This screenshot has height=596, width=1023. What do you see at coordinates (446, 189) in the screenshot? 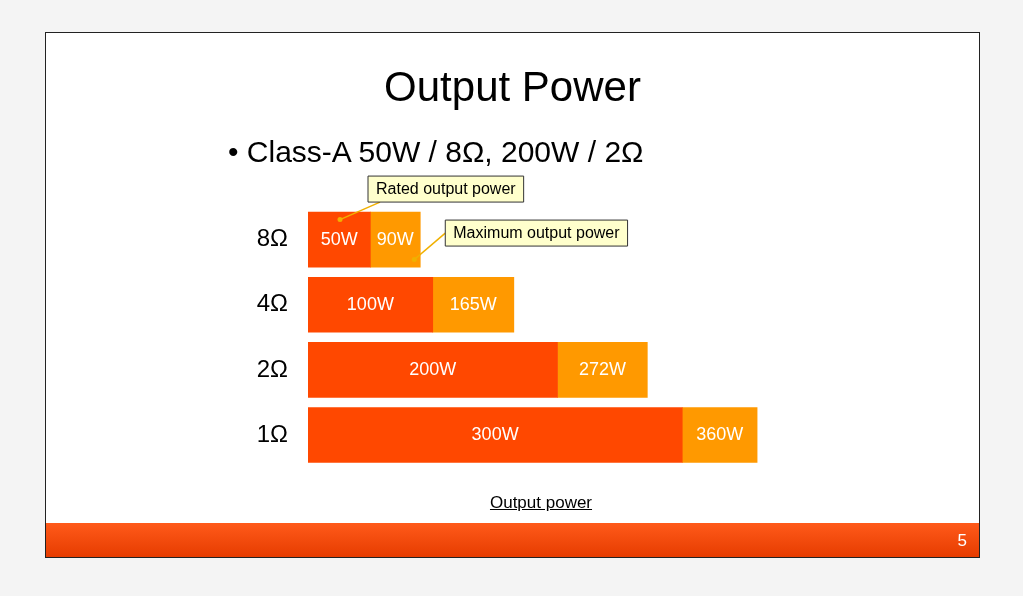
I see `series-label: Rated output power` at bounding box center [446, 189].